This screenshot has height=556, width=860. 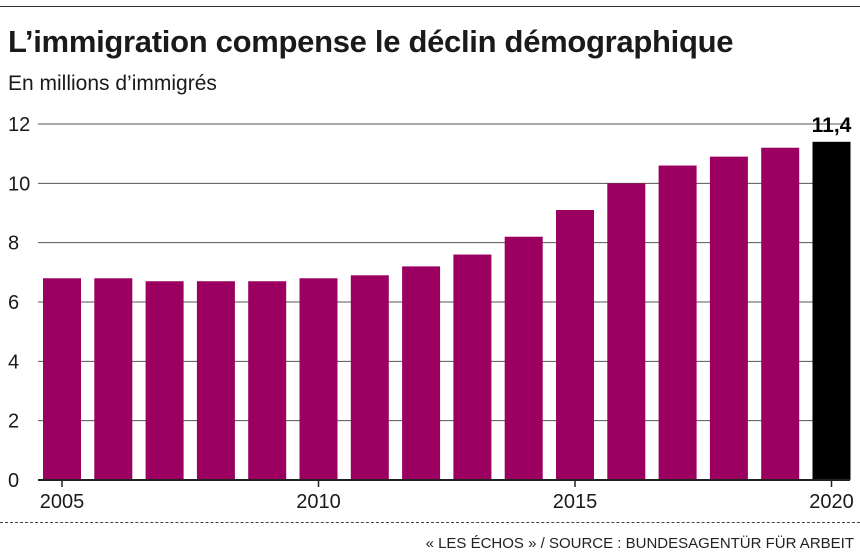 I want to click on bar-2018, so click(x=728, y=318).